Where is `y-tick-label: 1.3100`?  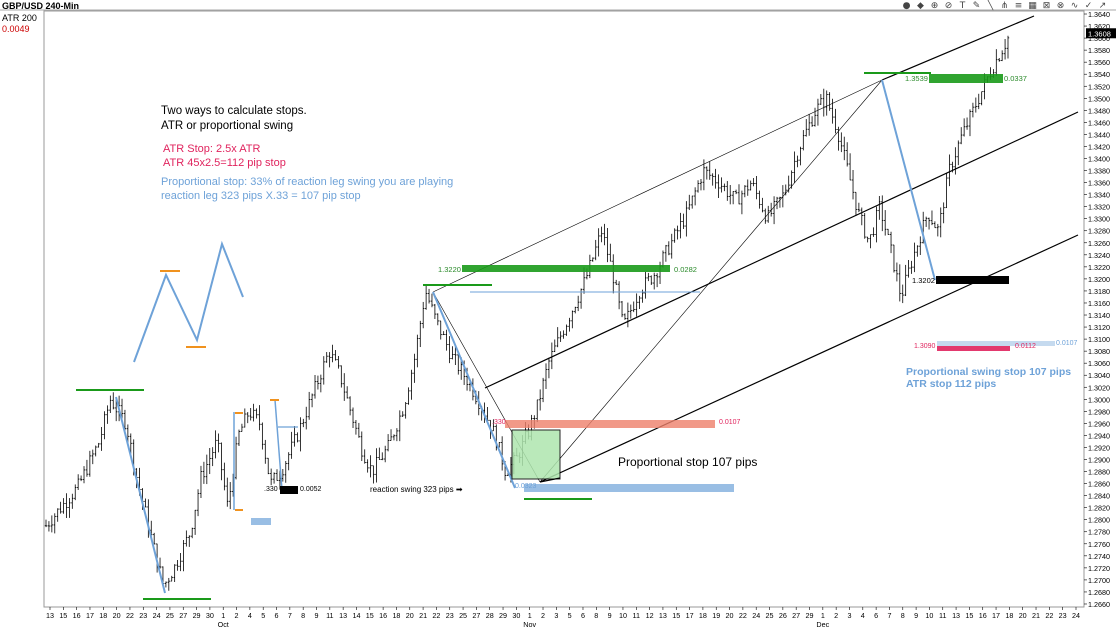 y-tick-label: 1.3100 is located at coordinates (1099, 339).